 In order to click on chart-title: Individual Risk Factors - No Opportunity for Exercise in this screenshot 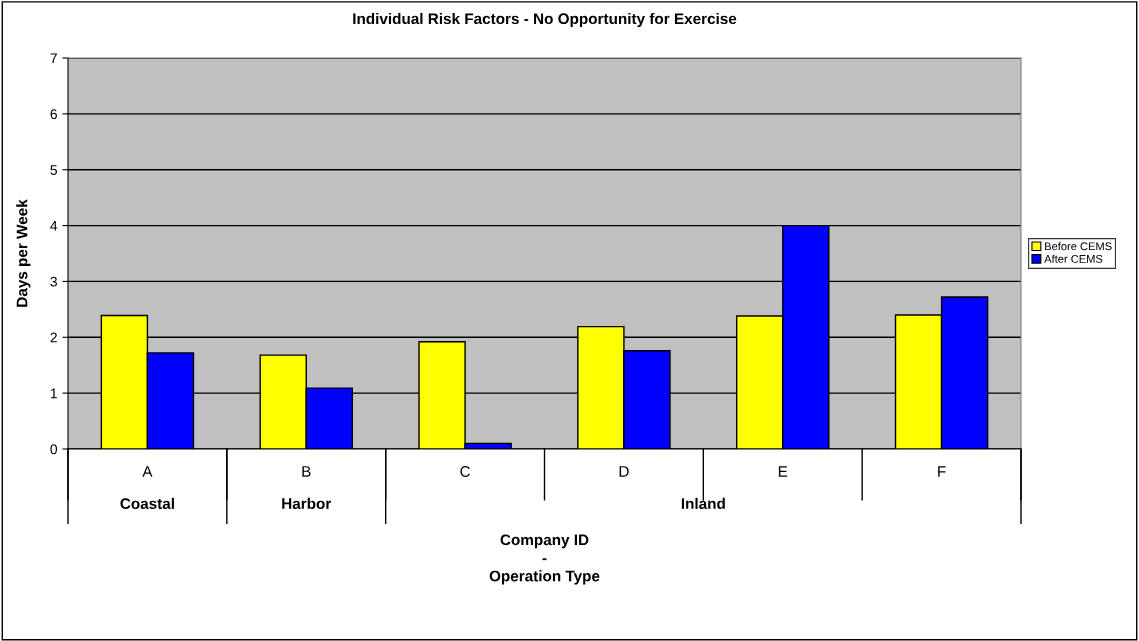, I will do `click(545, 20)`.